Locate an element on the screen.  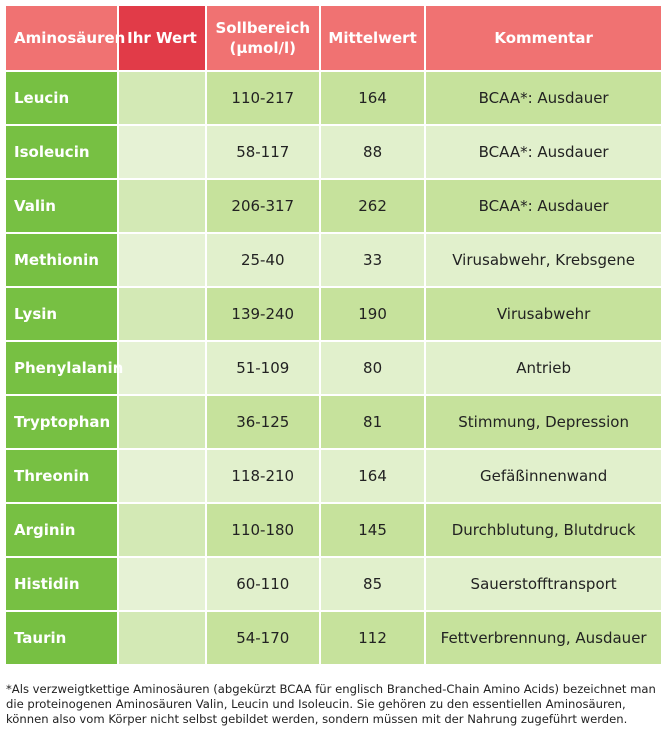
header-sollbereich-title: Sollbereich is located at coordinates (263, 28).